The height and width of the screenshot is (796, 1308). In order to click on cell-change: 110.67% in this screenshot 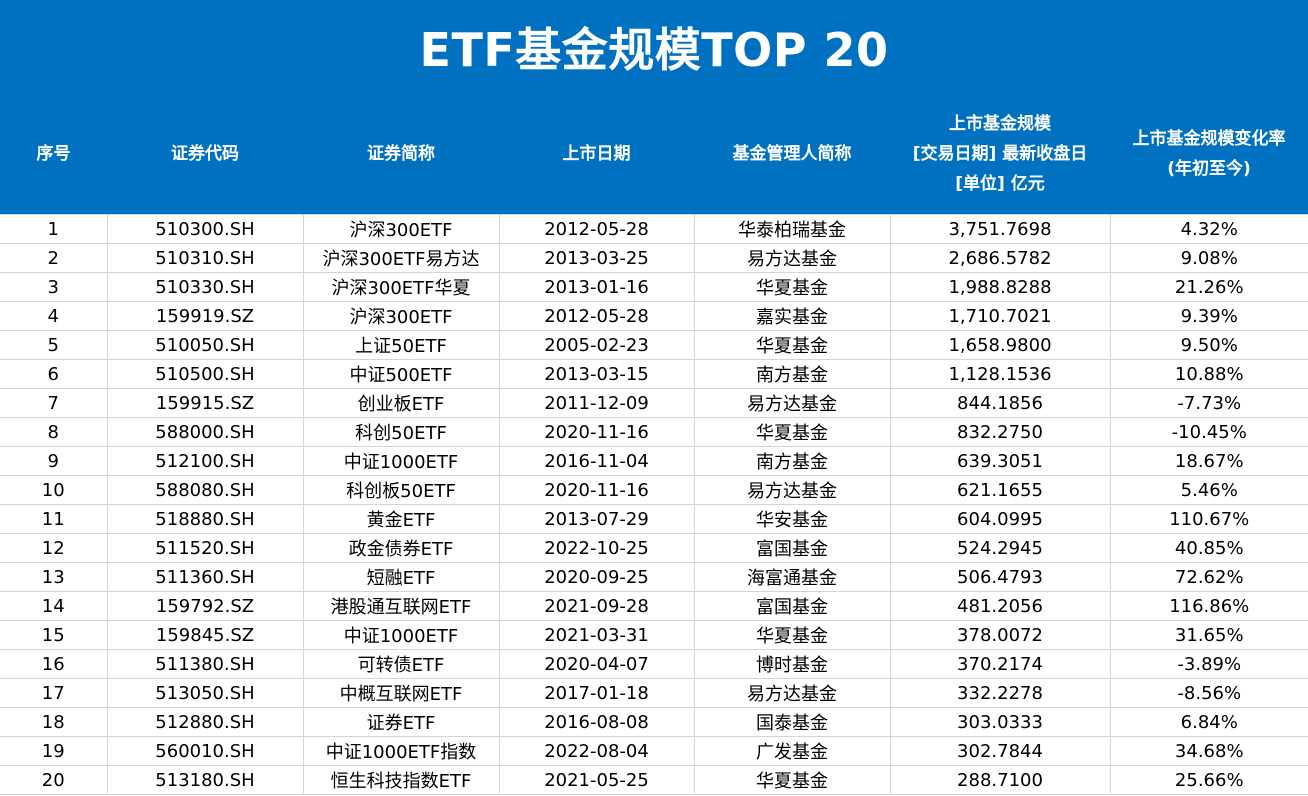, I will do `click(1208, 519)`.